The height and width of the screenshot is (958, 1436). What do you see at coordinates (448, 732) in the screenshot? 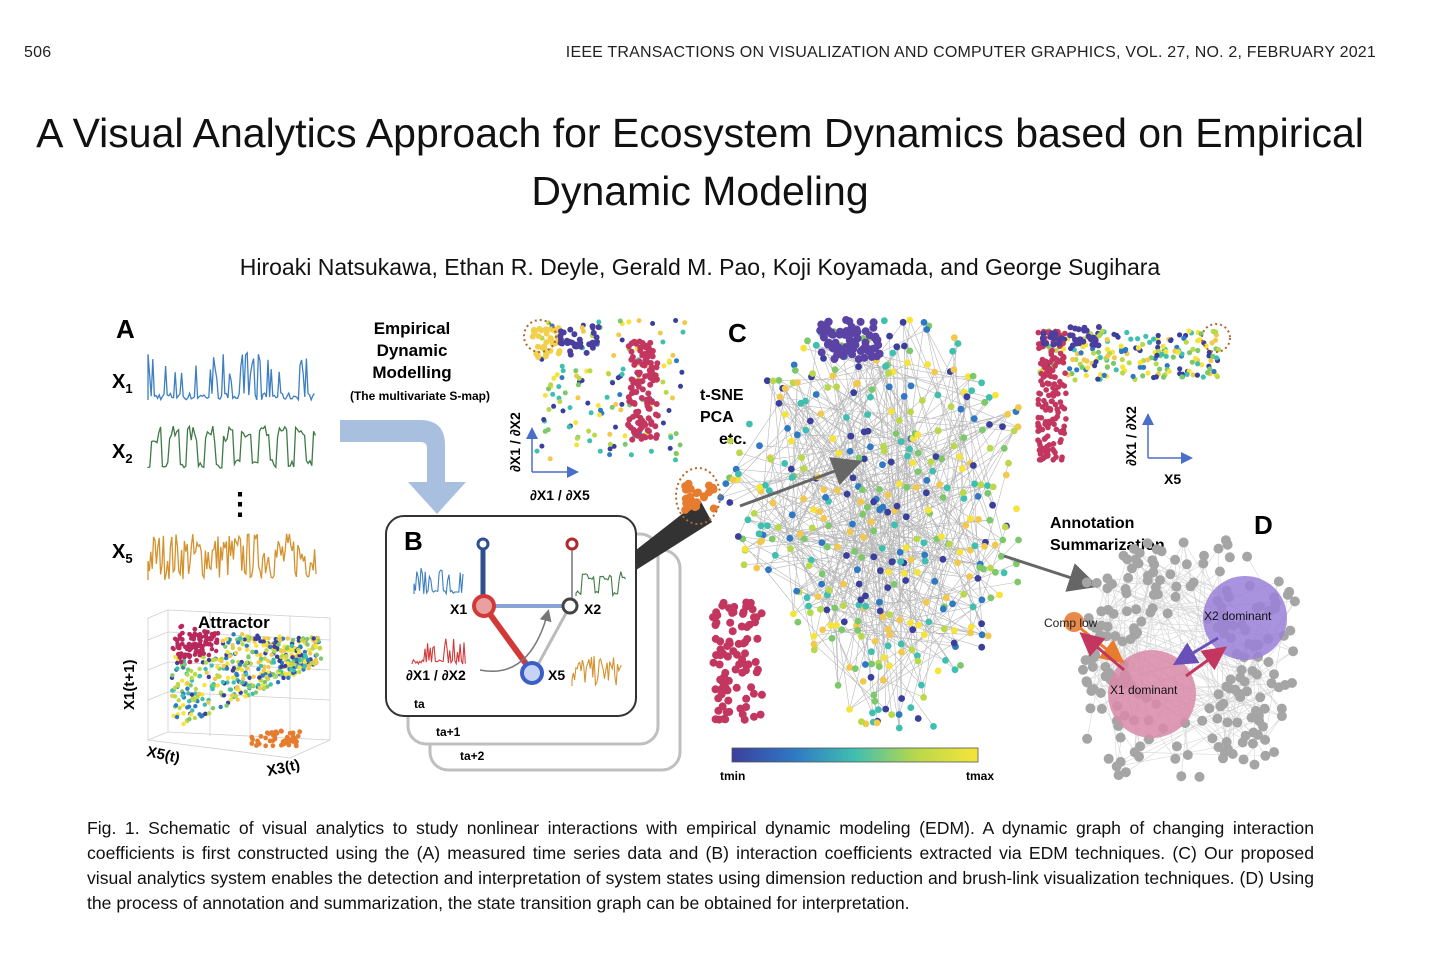
I see `time-label-ta1: ta+1` at bounding box center [448, 732].